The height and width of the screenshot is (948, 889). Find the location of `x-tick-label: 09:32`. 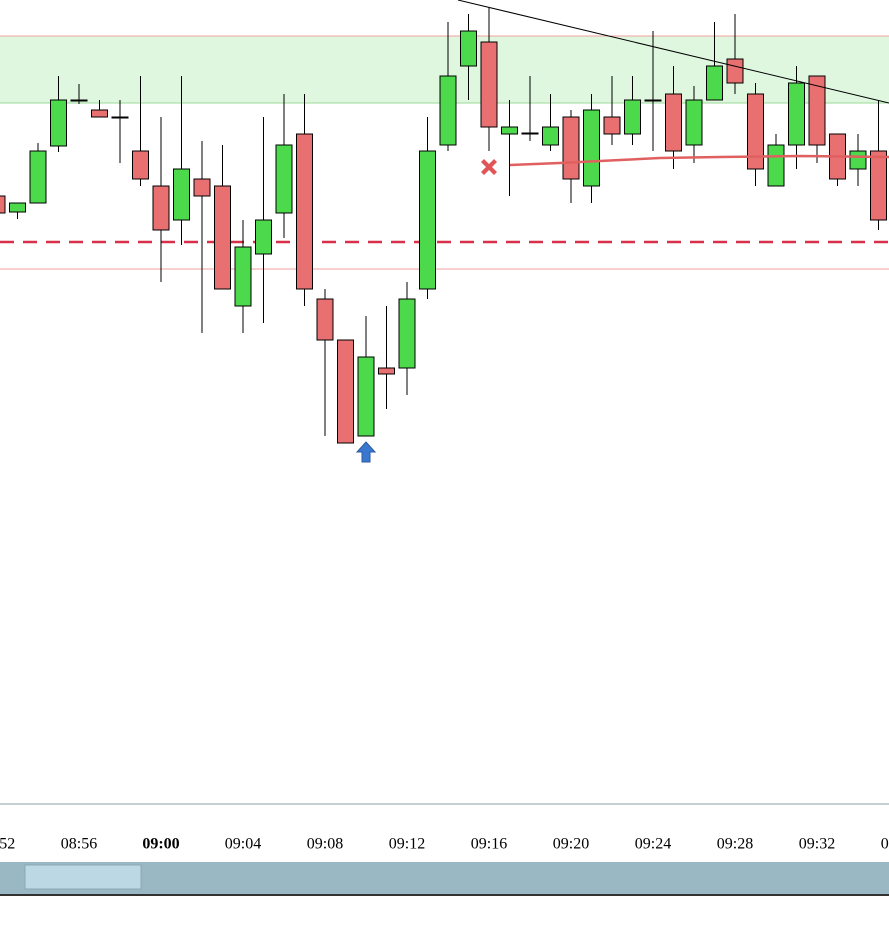

x-tick-label: 09:32 is located at coordinates (817, 844).